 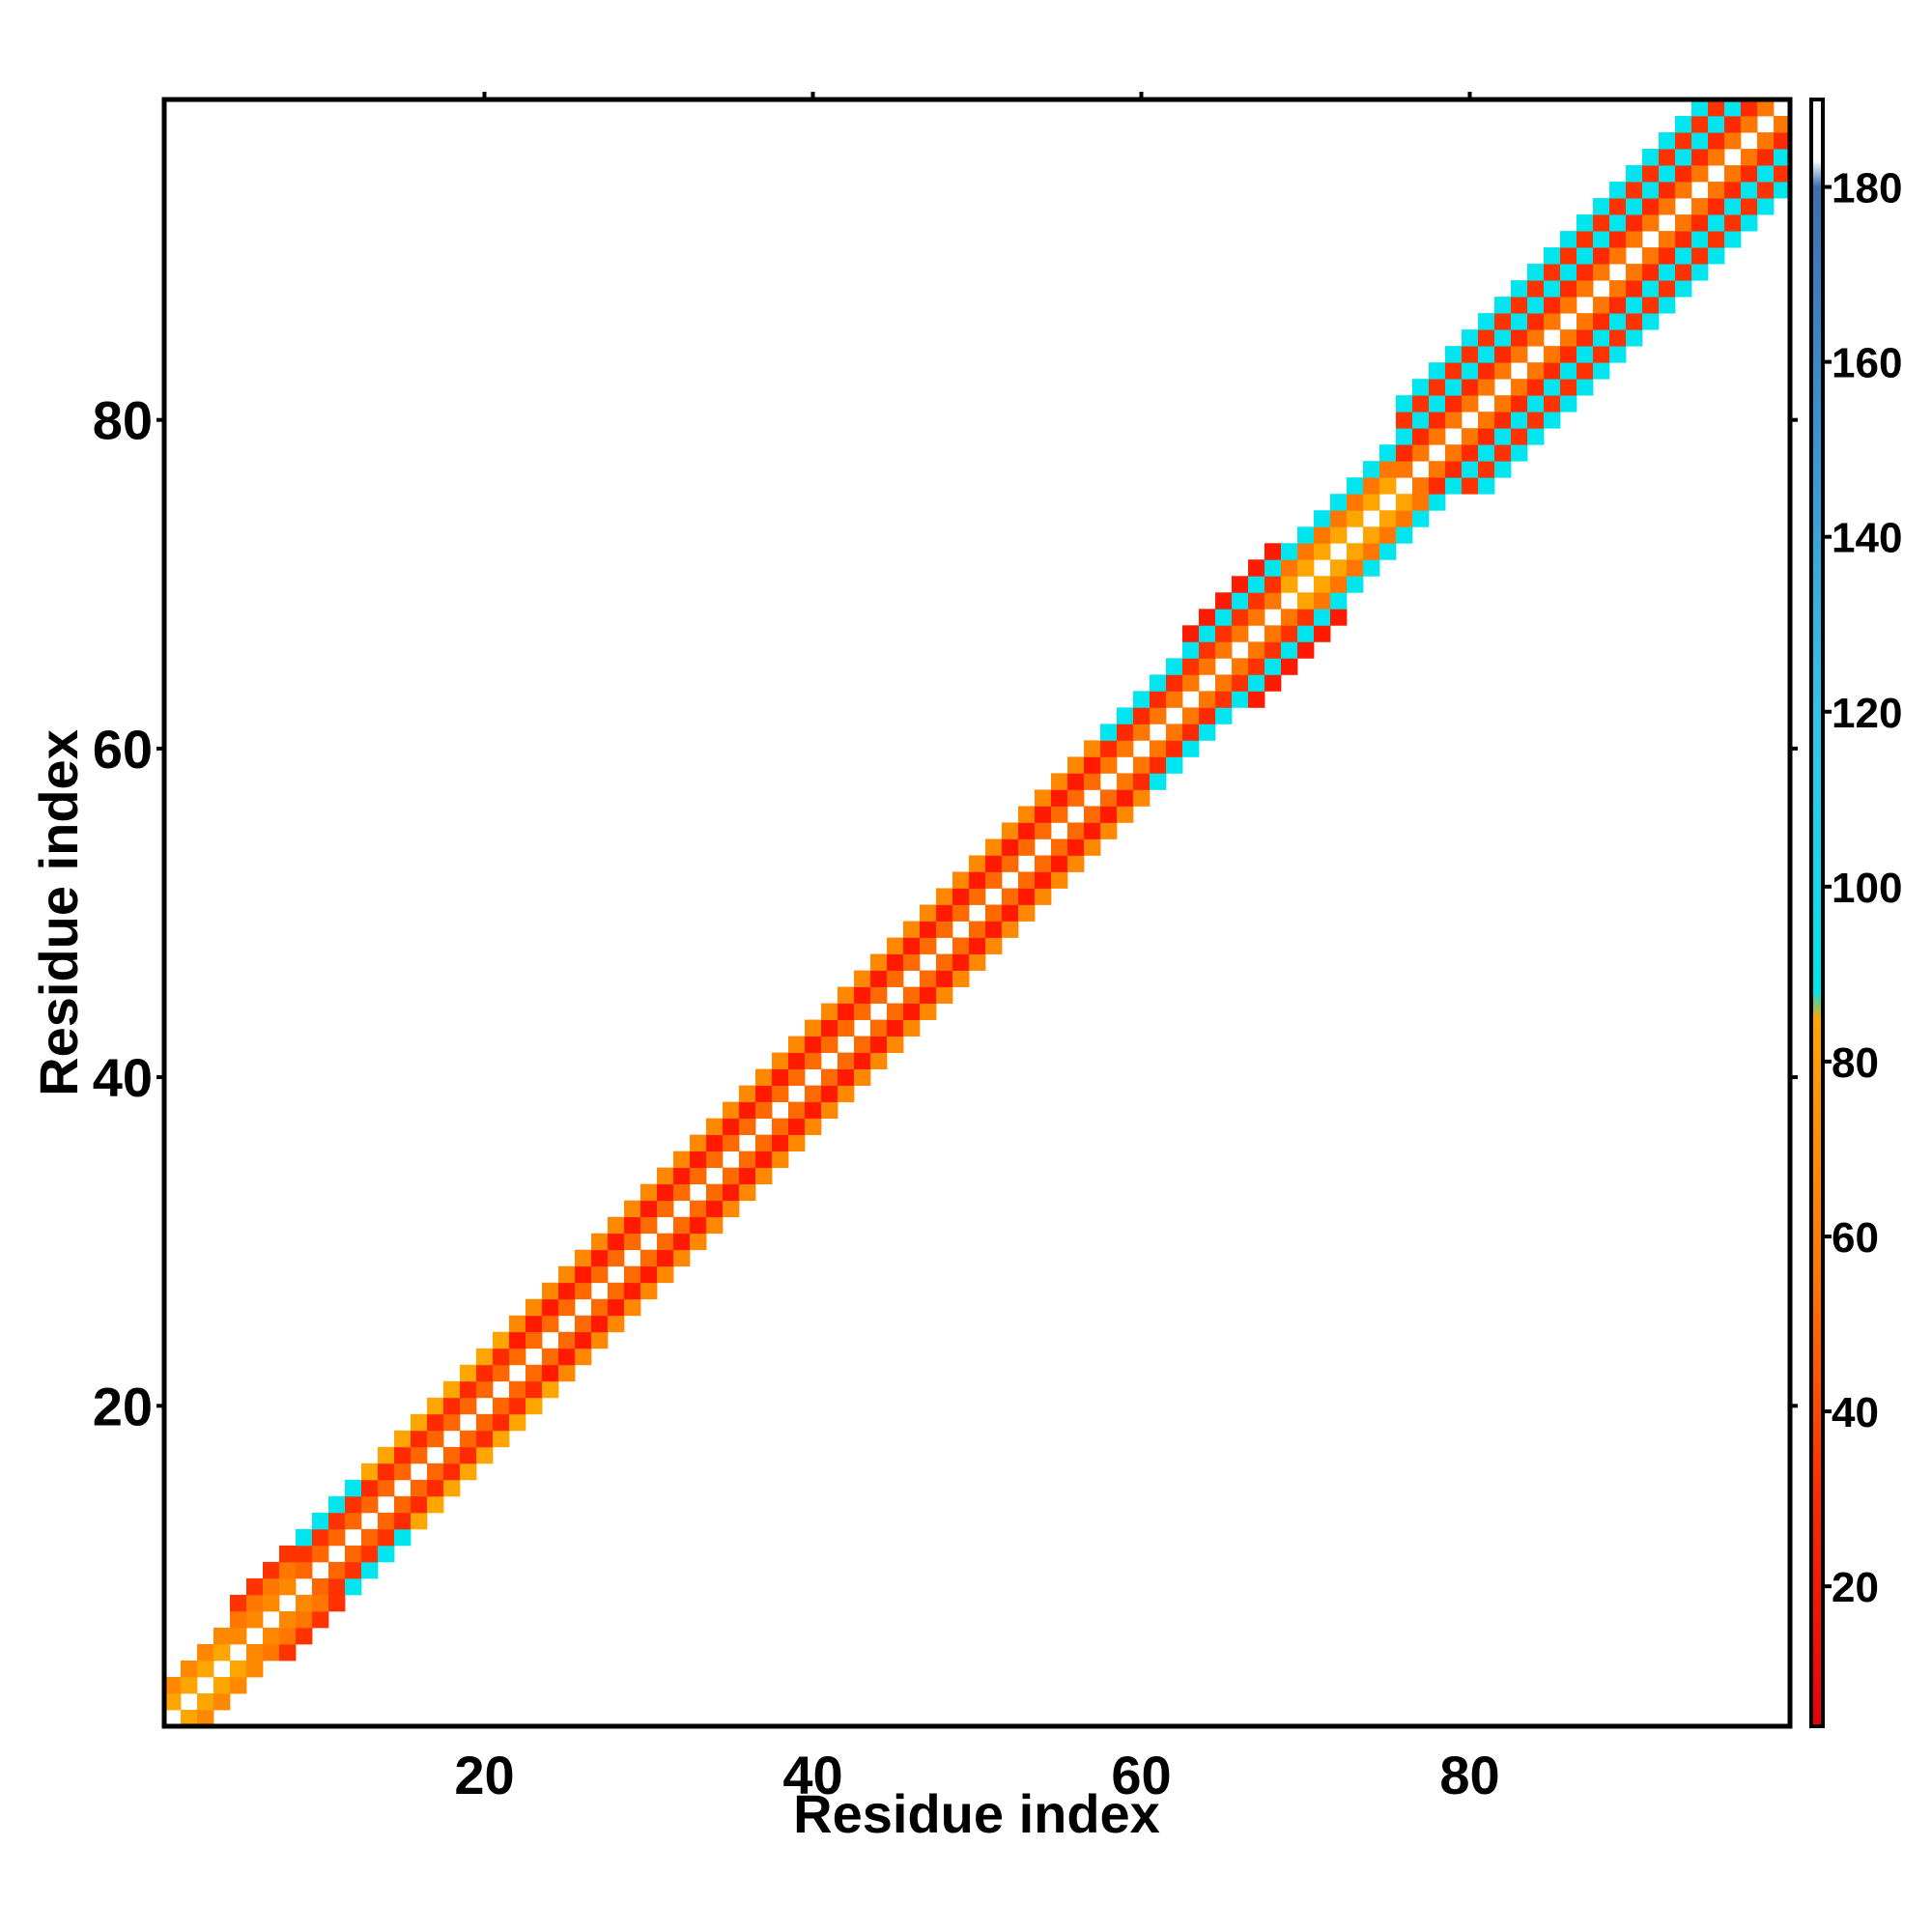 What do you see at coordinates (1867, 888) in the screenshot?
I see `colorbar-tick-label: 100` at bounding box center [1867, 888].